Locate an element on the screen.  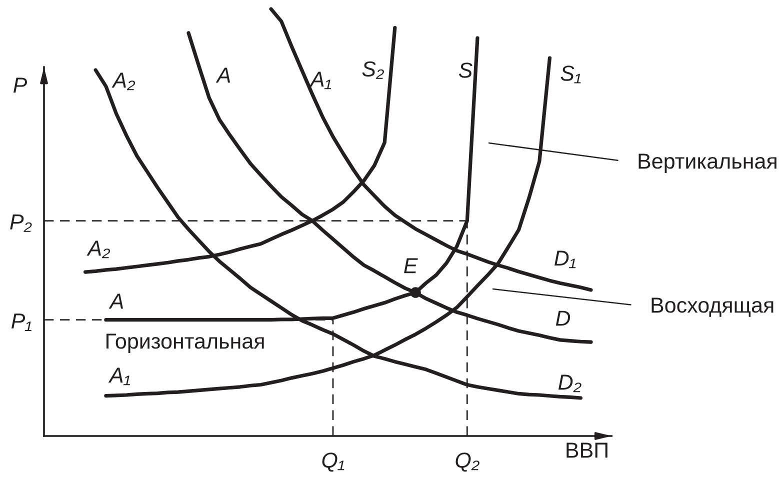
annotation: Горизонтальная is located at coordinates (185, 344).